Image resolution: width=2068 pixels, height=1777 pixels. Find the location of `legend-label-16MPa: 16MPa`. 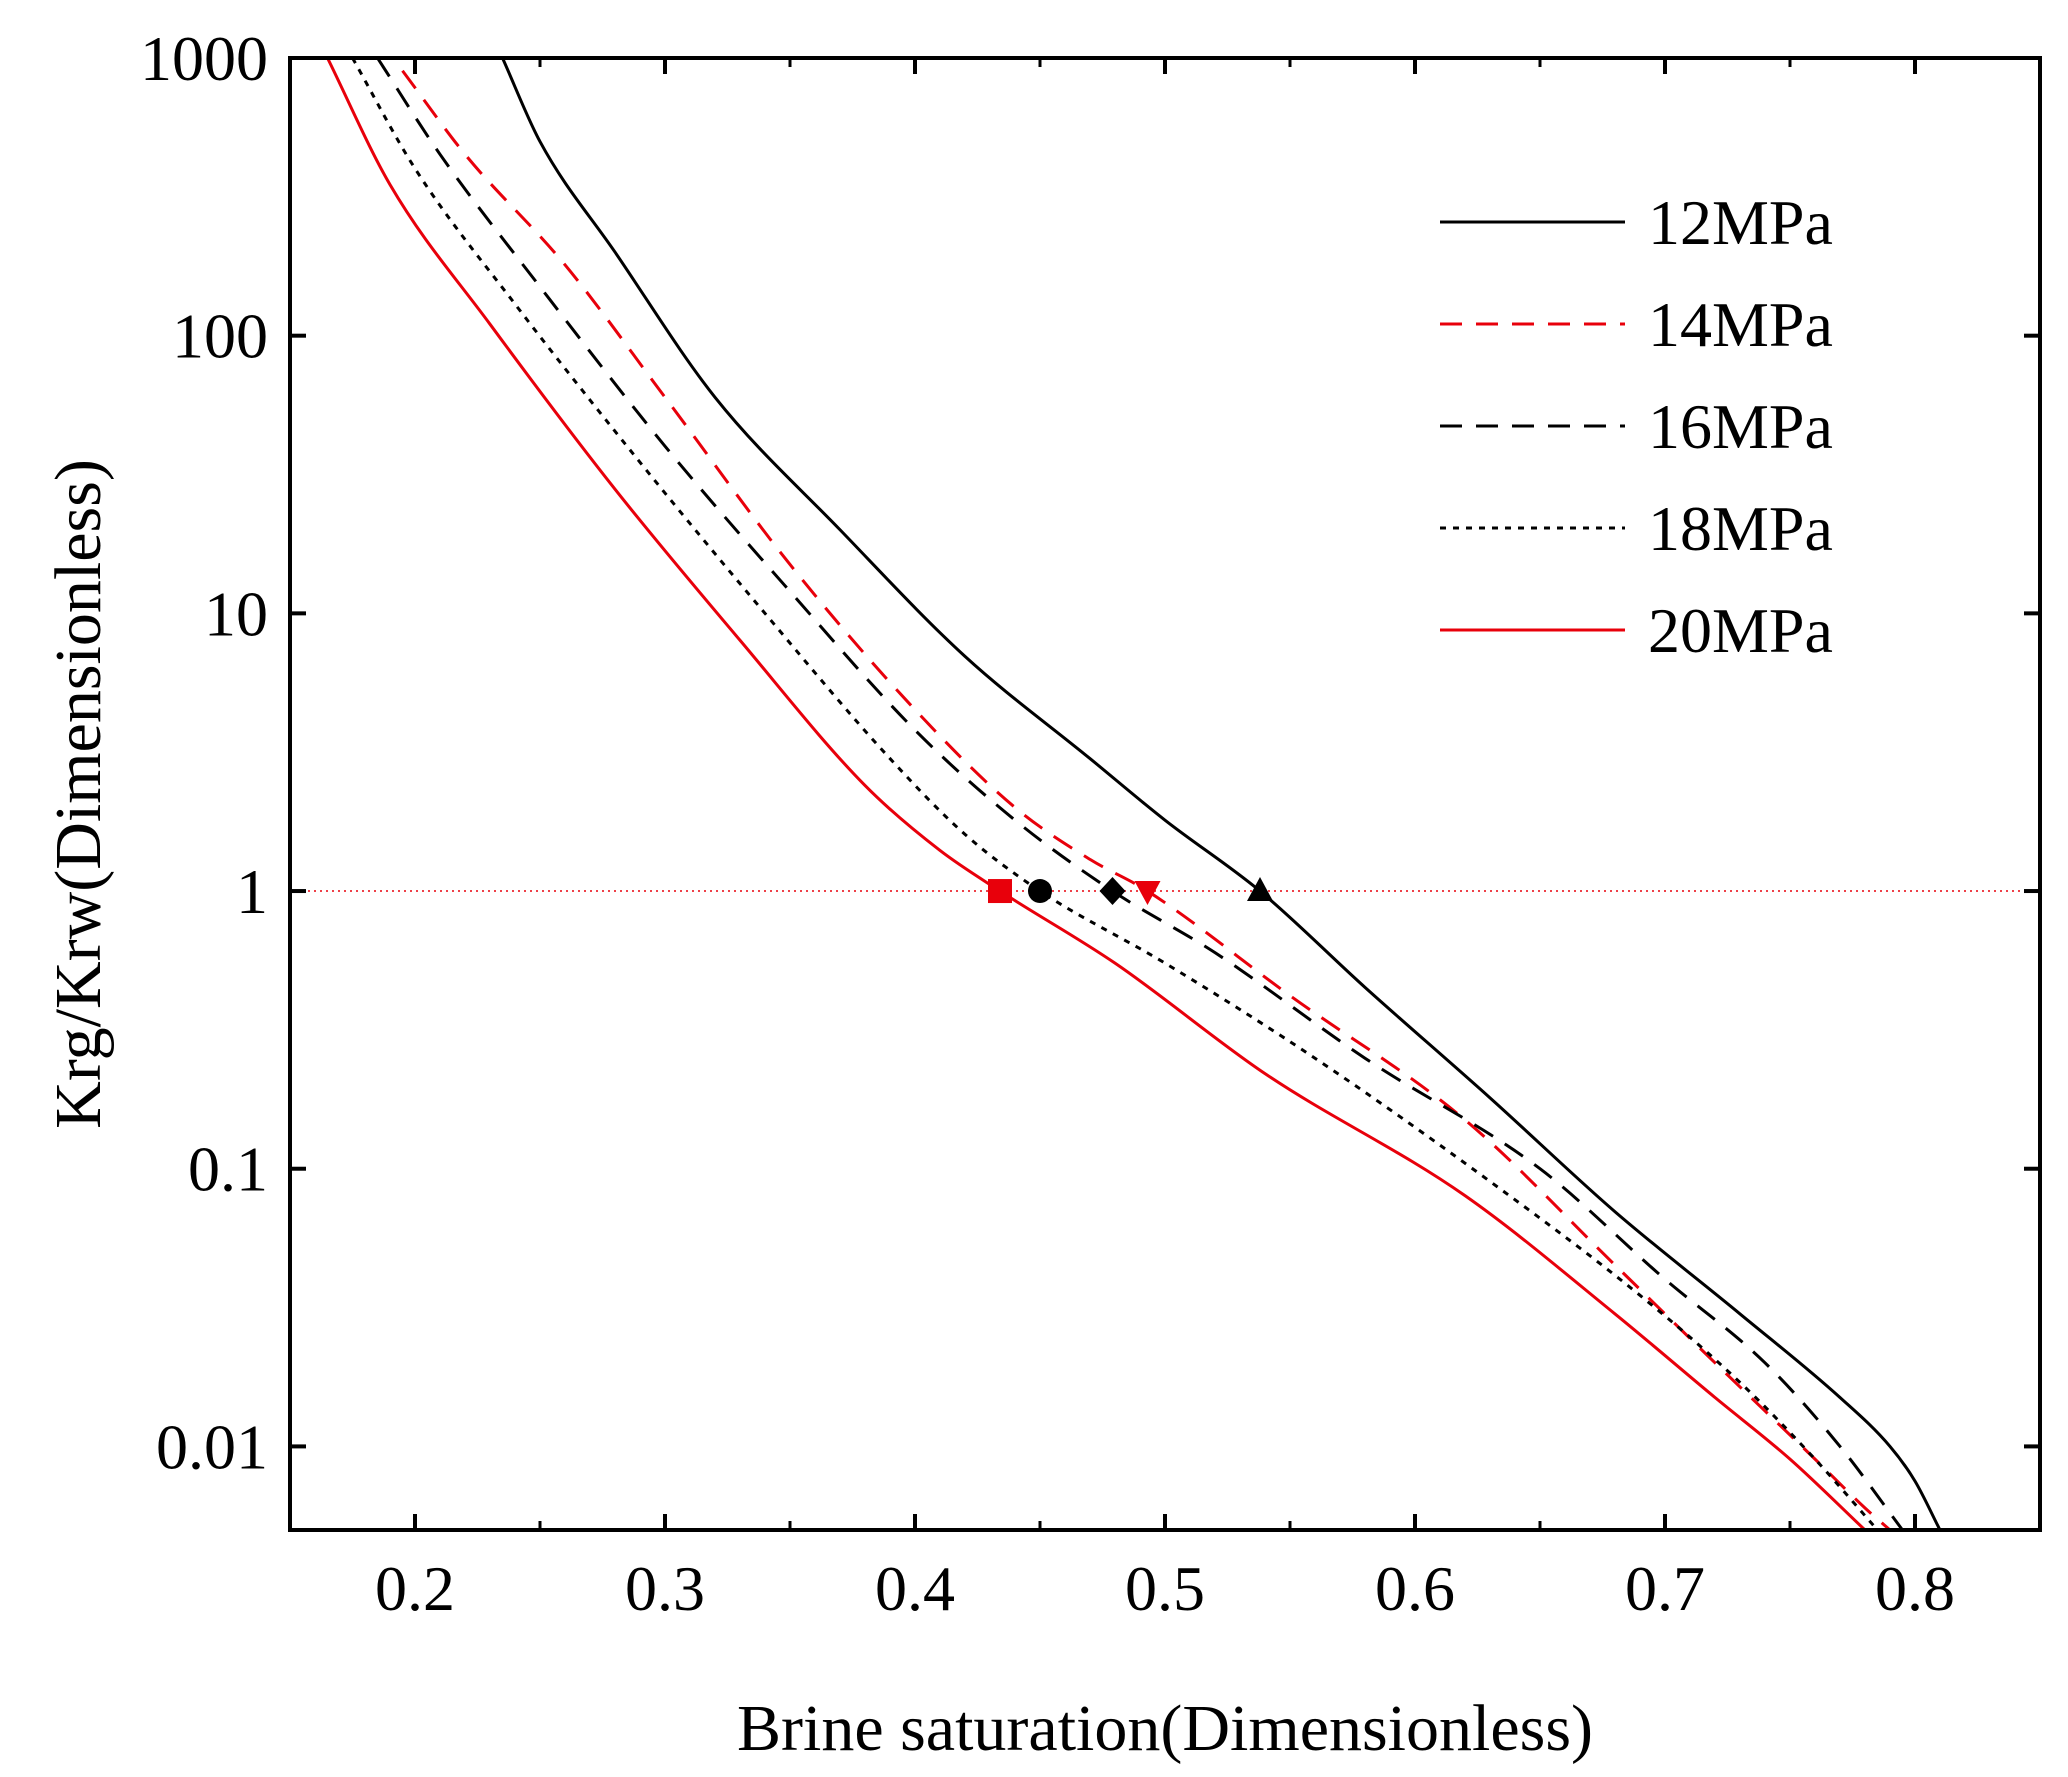

legend-label-16MPa: 16MPa is located at coordinates (1740, 426).